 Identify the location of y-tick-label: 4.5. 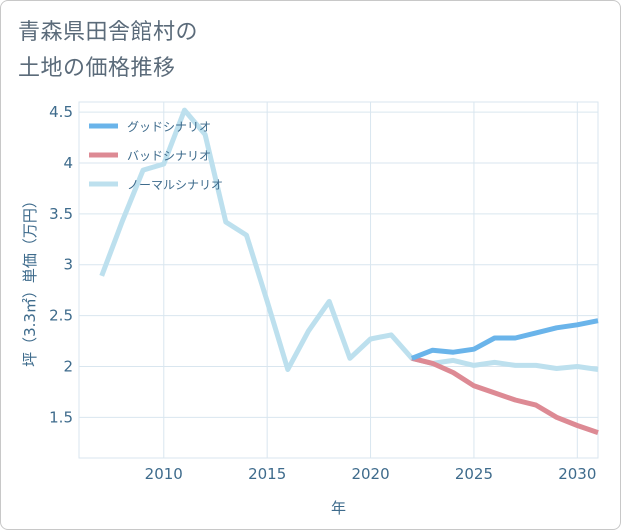
(61, 112).